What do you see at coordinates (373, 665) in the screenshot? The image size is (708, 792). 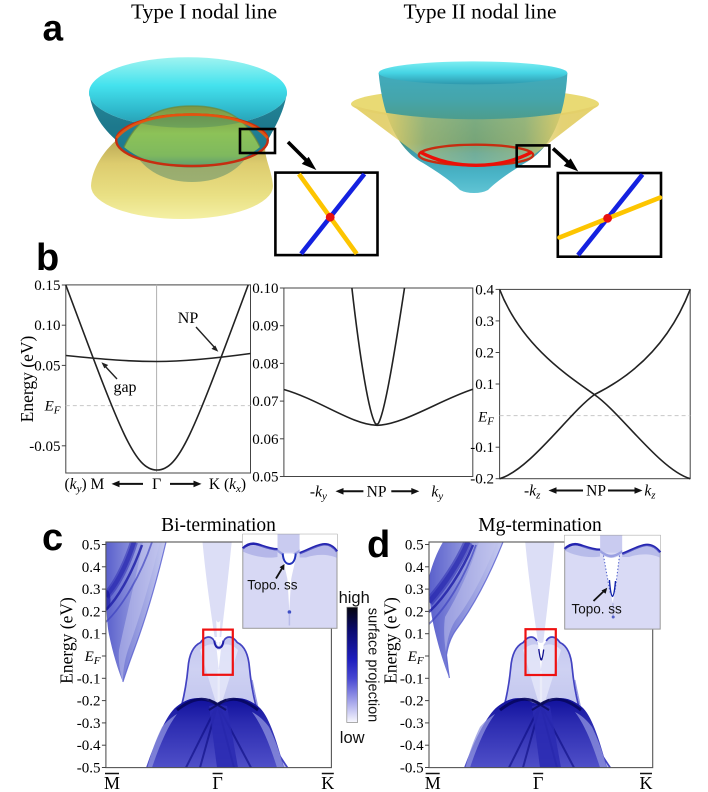 I see `svg-text: surface projection` at bounding box center [373, 665].